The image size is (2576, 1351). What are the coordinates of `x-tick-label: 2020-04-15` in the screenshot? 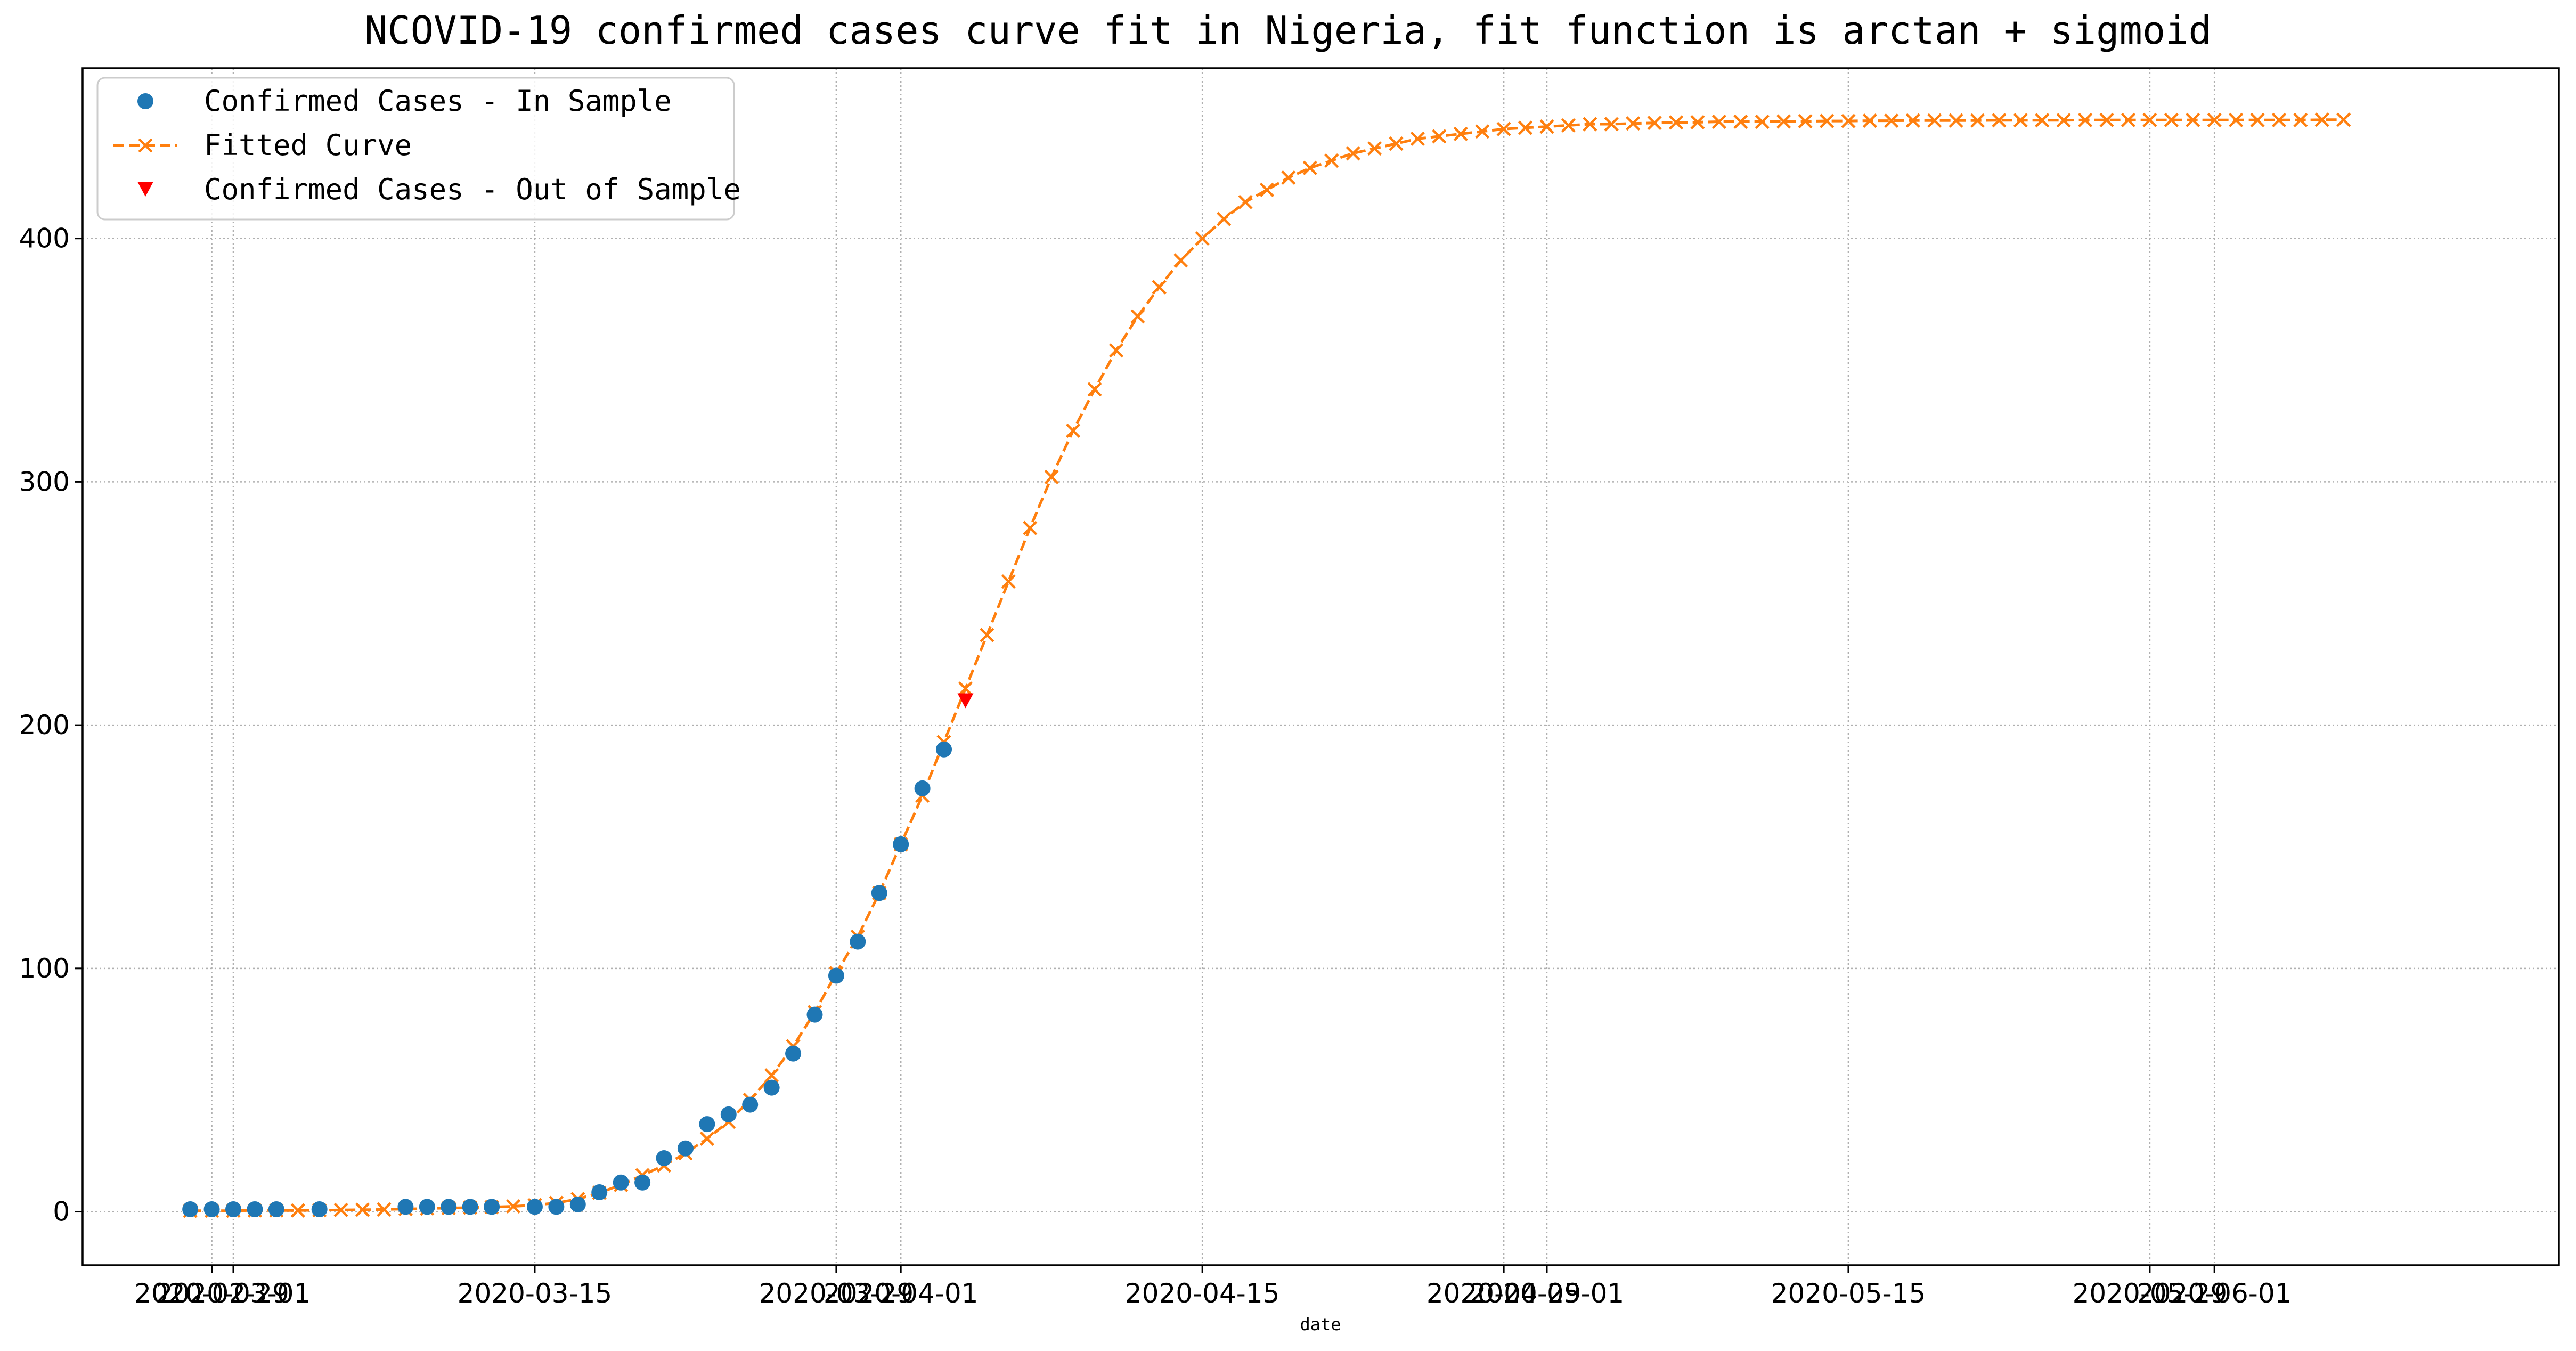 It's located at (1202, 1293).